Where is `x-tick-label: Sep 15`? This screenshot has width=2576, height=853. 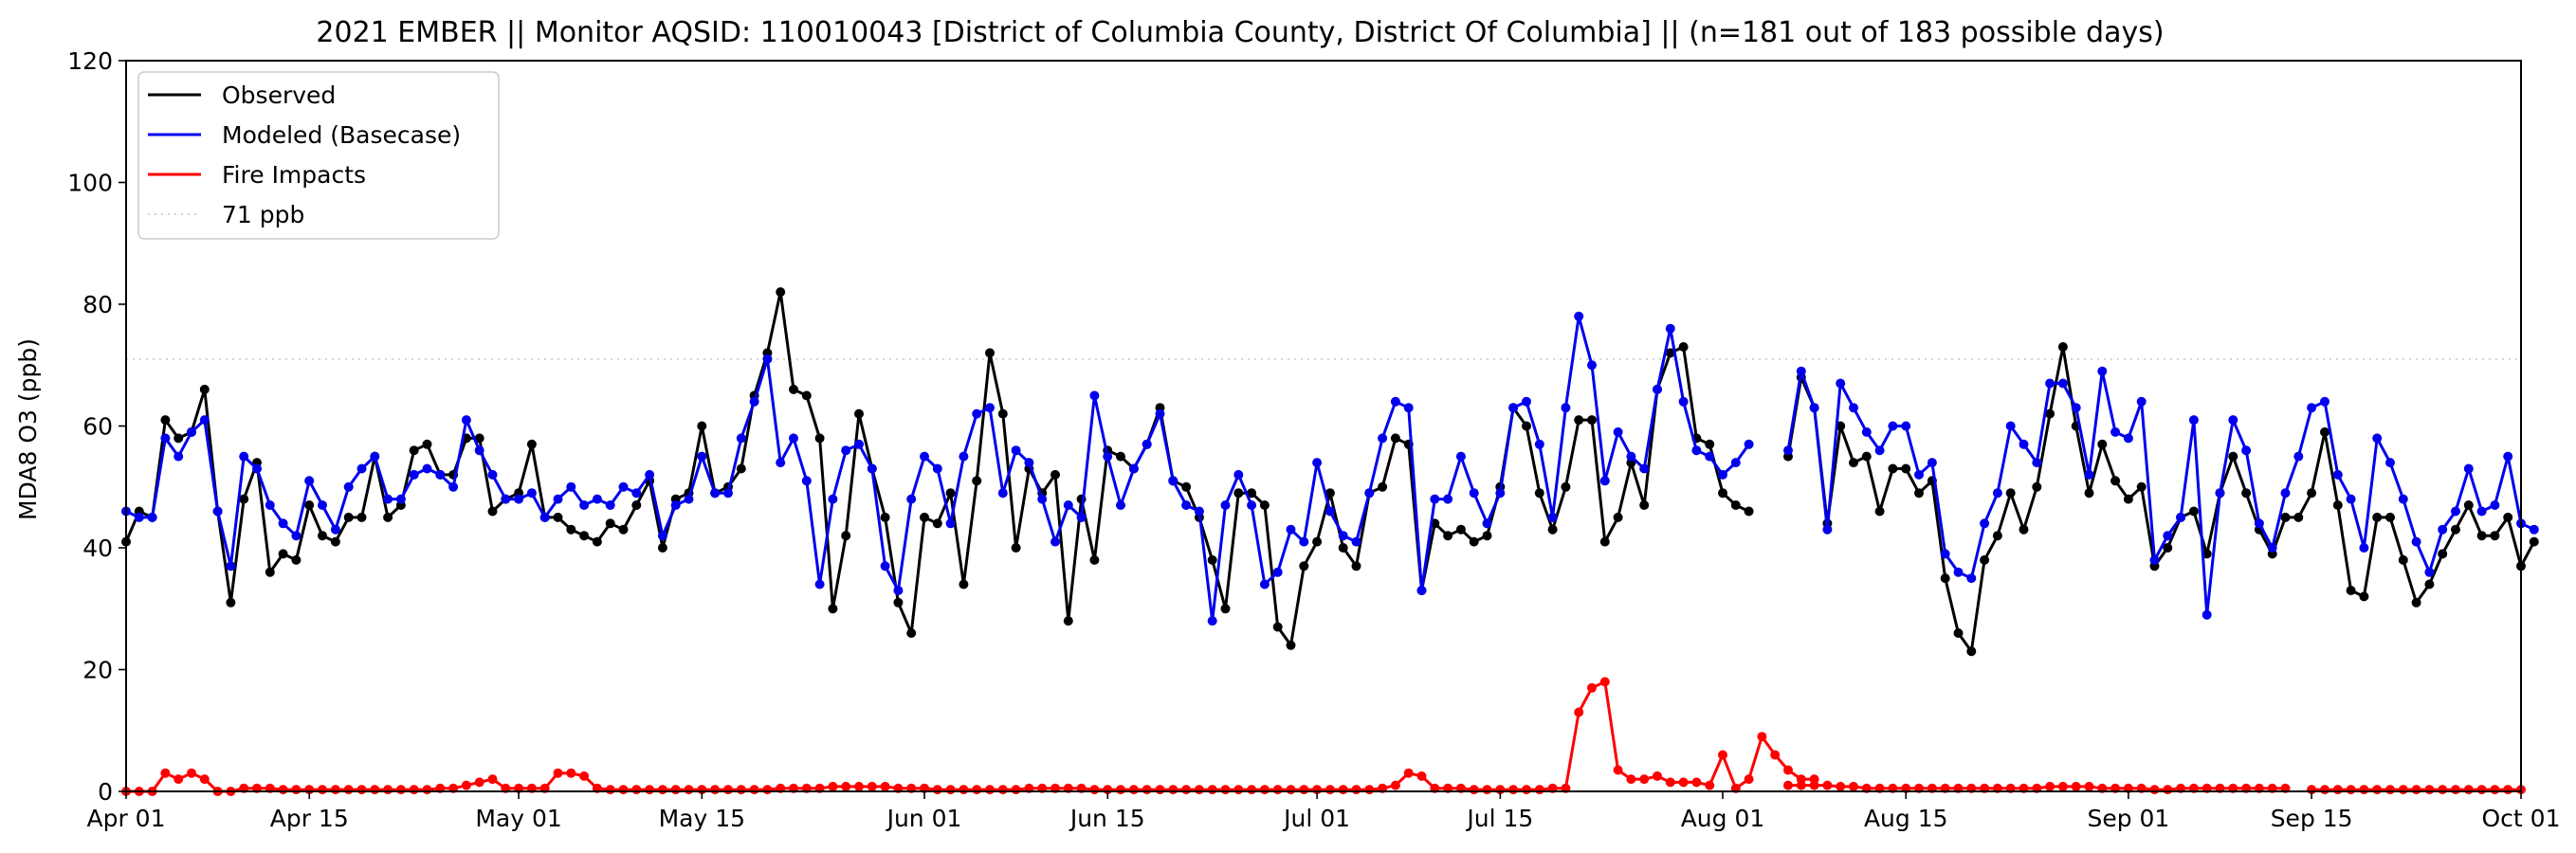
x-tick-label: Sep 15 is located at coordinates (2312, 818).